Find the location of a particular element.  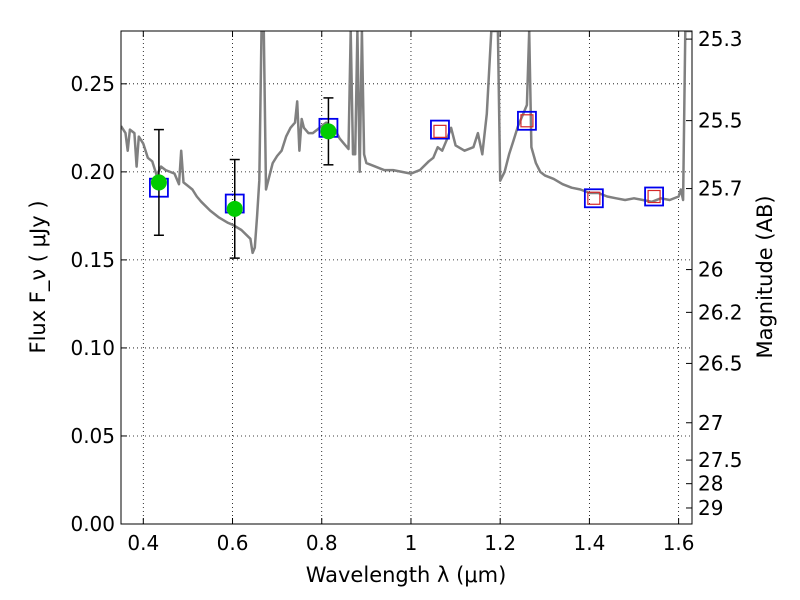

magnitude-tick-label: 27 is located at coordinates (710, 423).